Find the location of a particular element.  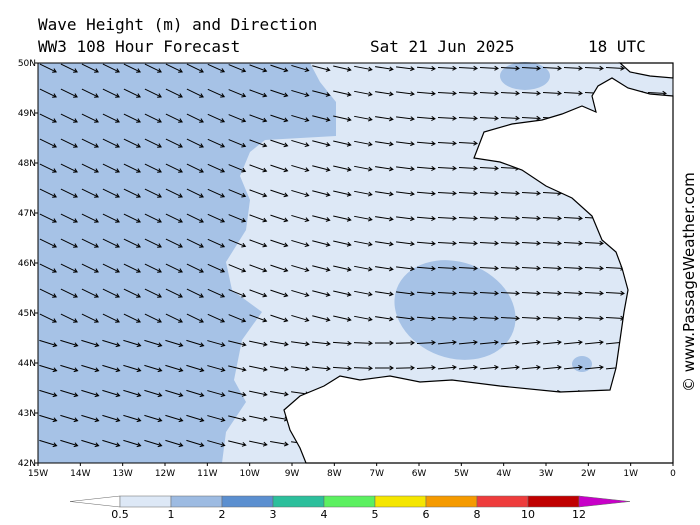

lon-label: 7W is located at coordinates (376, 474).